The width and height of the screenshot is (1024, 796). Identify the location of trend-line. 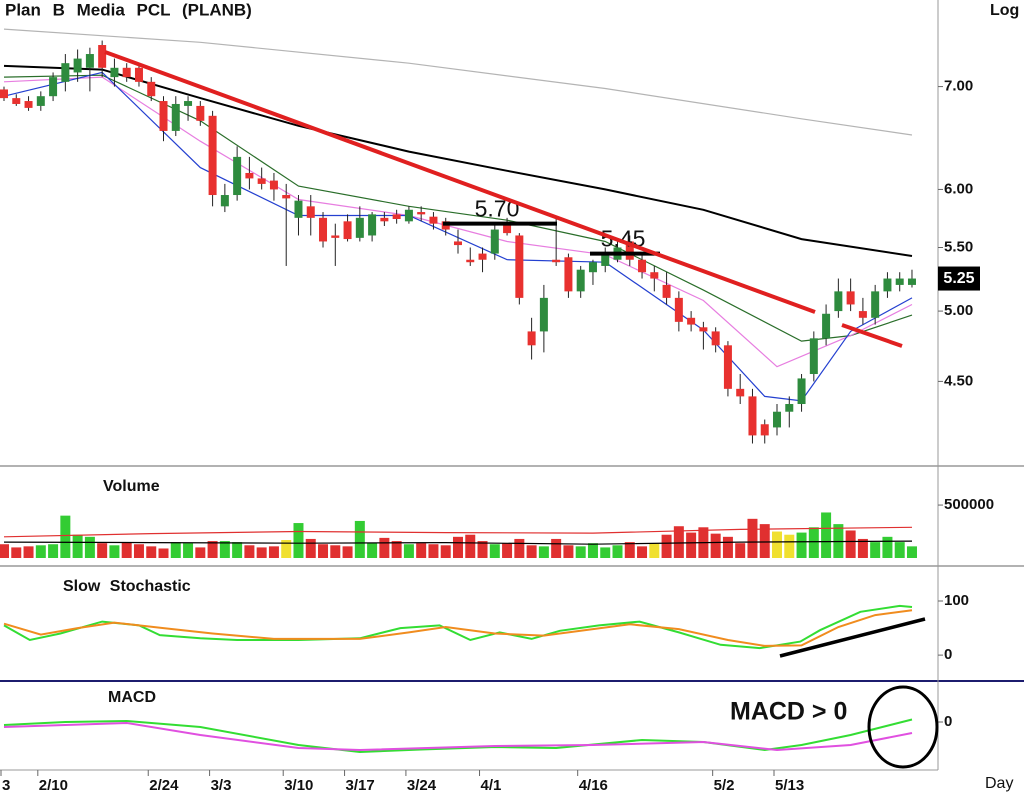
(872, 335).